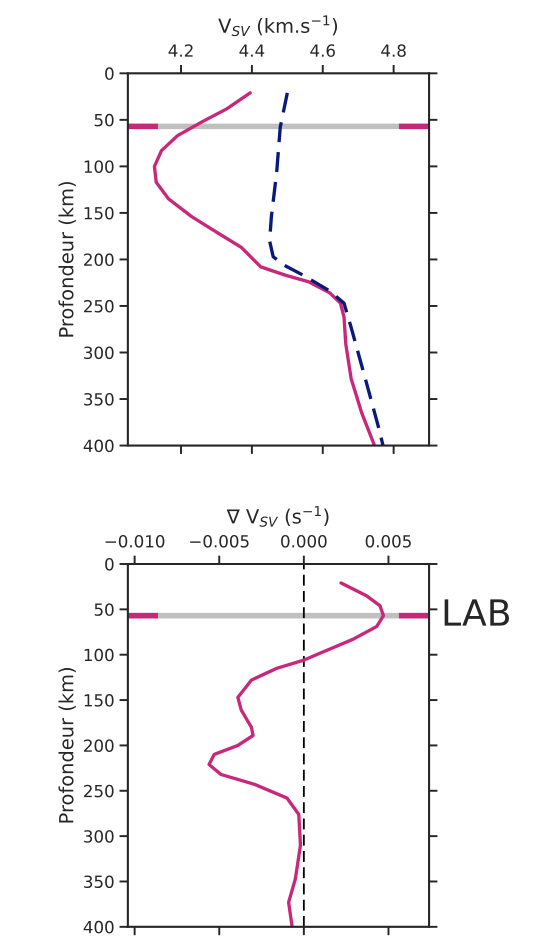 This screenshot has height=940, width=535. Describe the element at coordinates (251, 50) in the screenshot. I see `x-tick-label: 4.4` at that location.